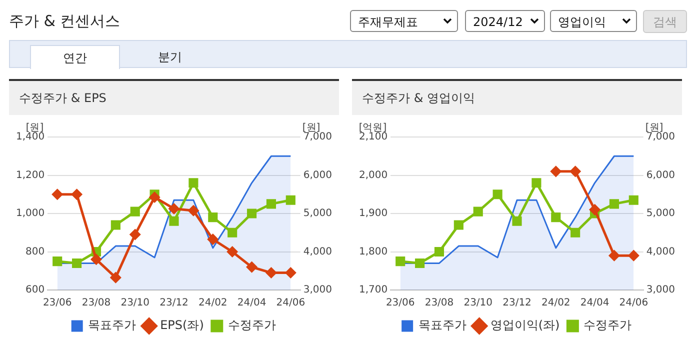  Describe the element at coordinates (30, 137) in the screenshot. I see `y-tick-label: 1,400` at that location.